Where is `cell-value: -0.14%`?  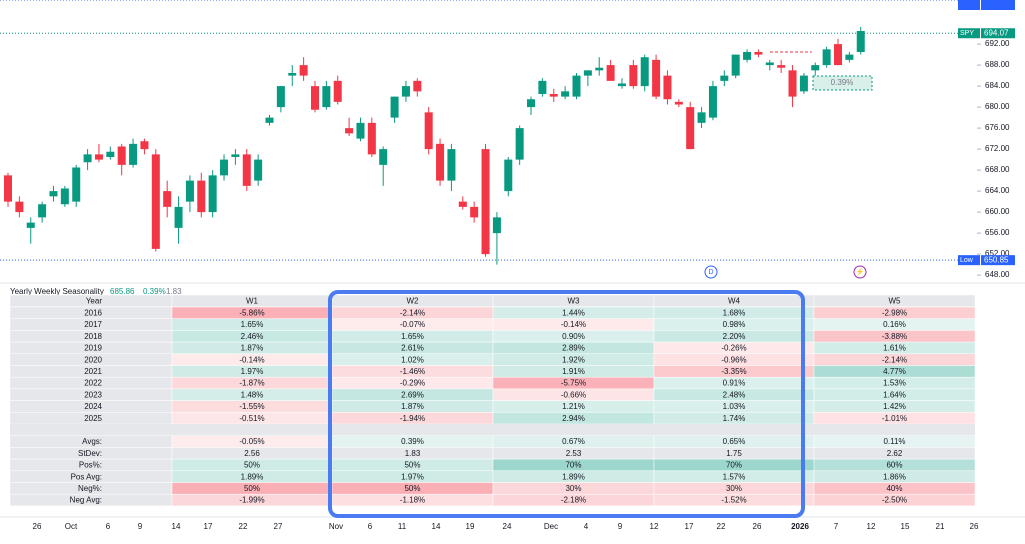
cell-value: -0.14% is located at coordinates (251, 359).